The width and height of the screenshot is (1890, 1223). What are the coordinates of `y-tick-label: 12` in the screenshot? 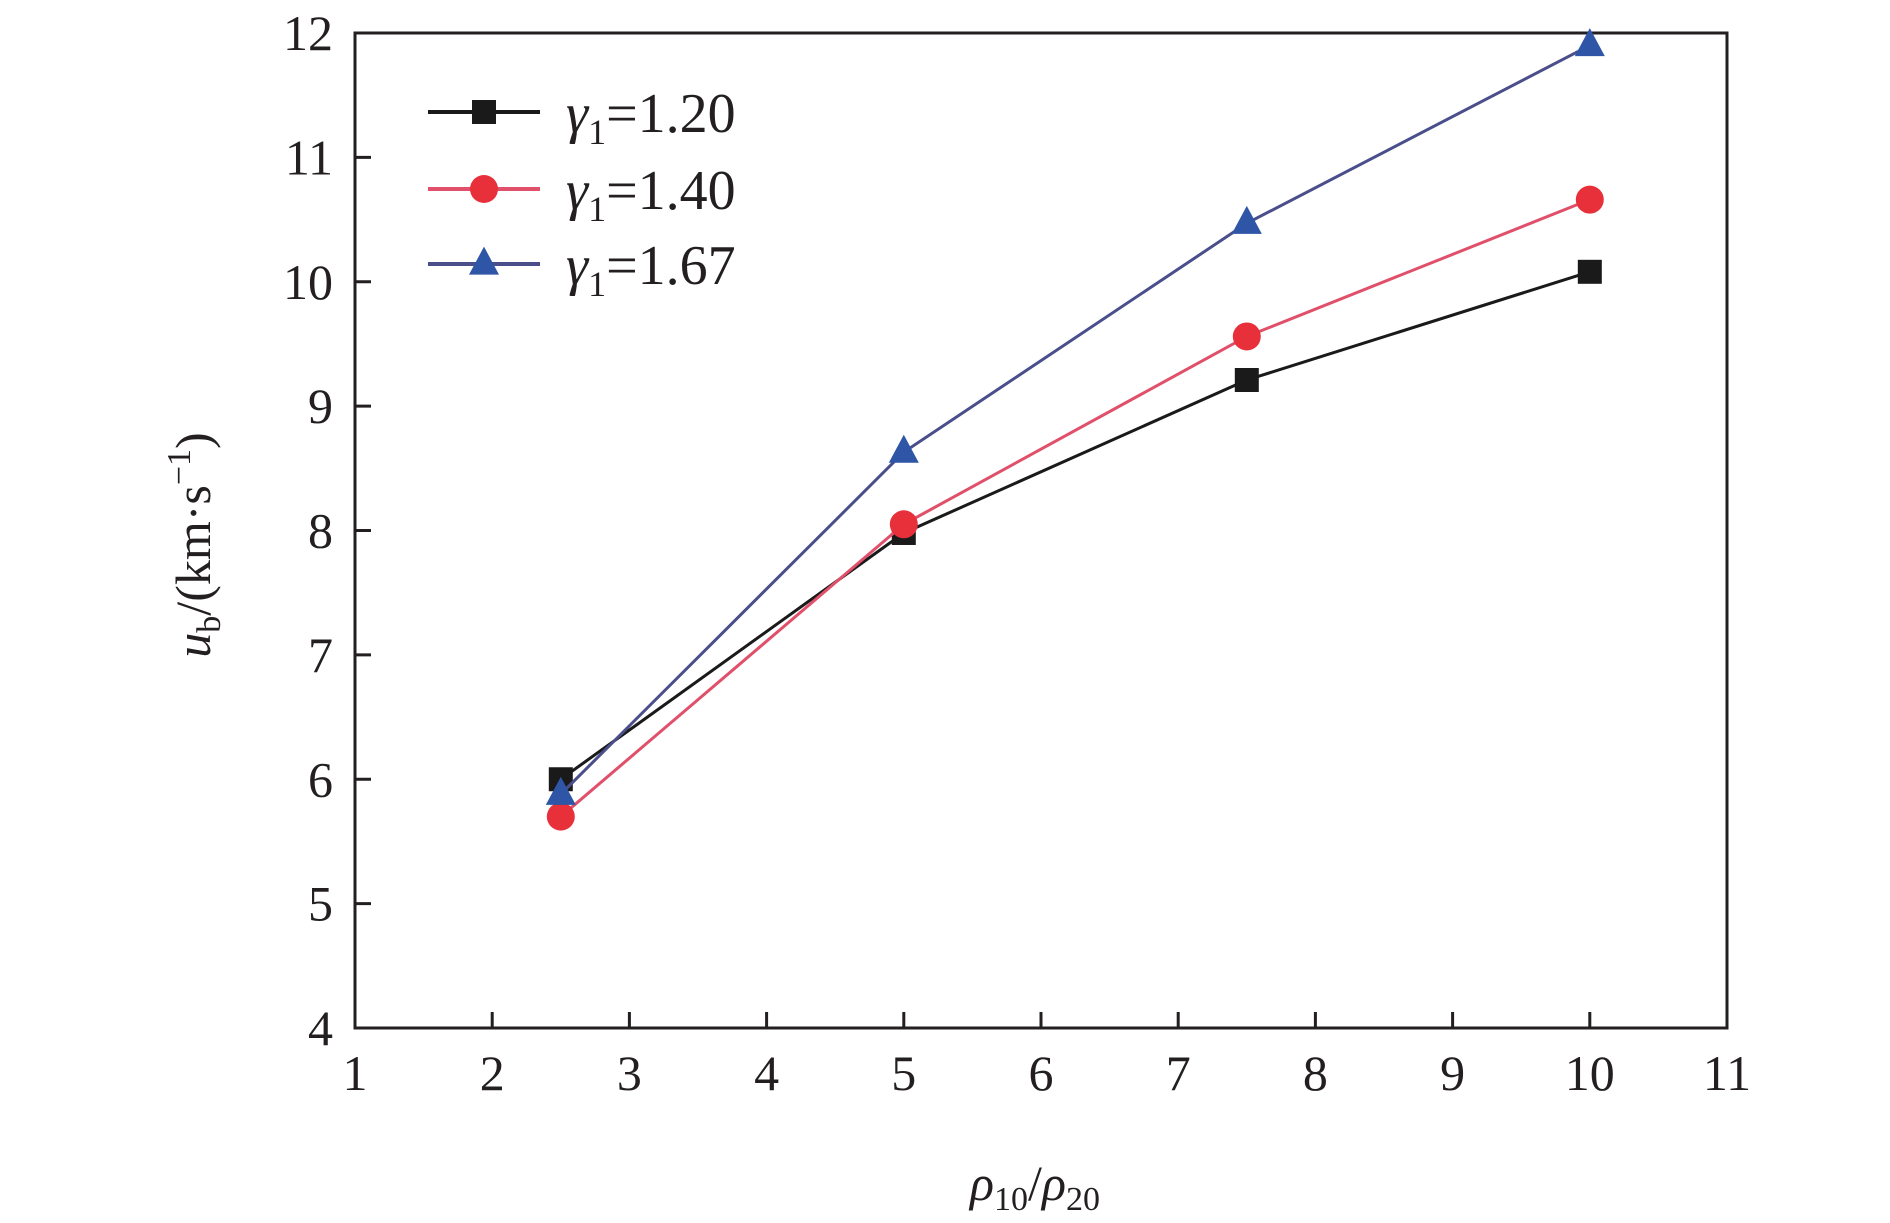 It's located at (308, 33).